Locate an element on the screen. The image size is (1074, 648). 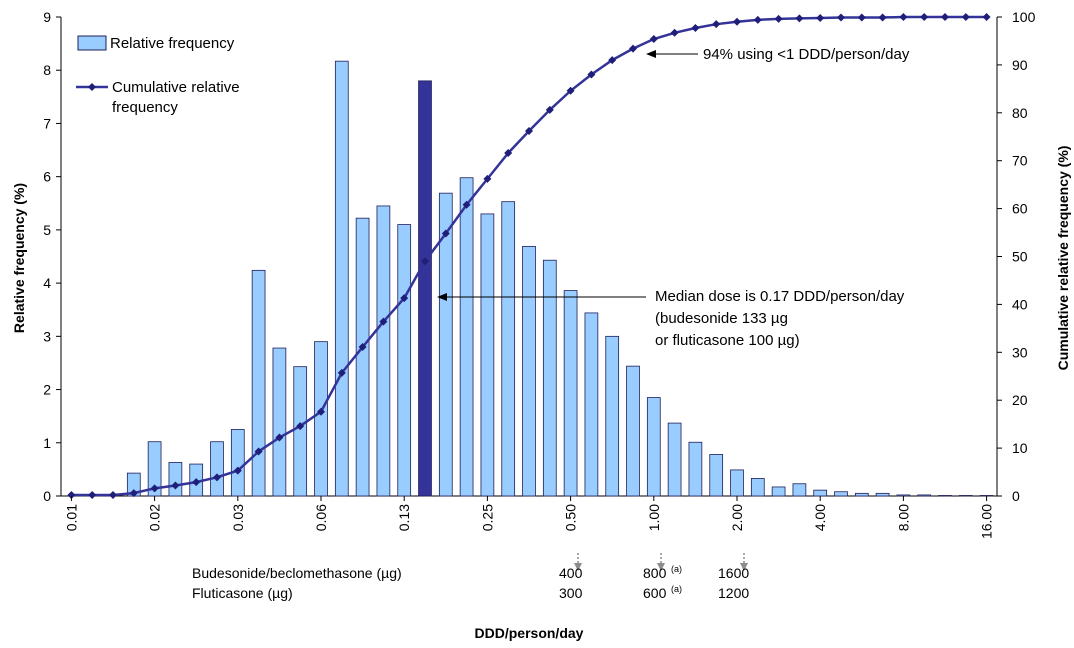
y-left-tick-label: 8 is located at coordinates (47, 70).